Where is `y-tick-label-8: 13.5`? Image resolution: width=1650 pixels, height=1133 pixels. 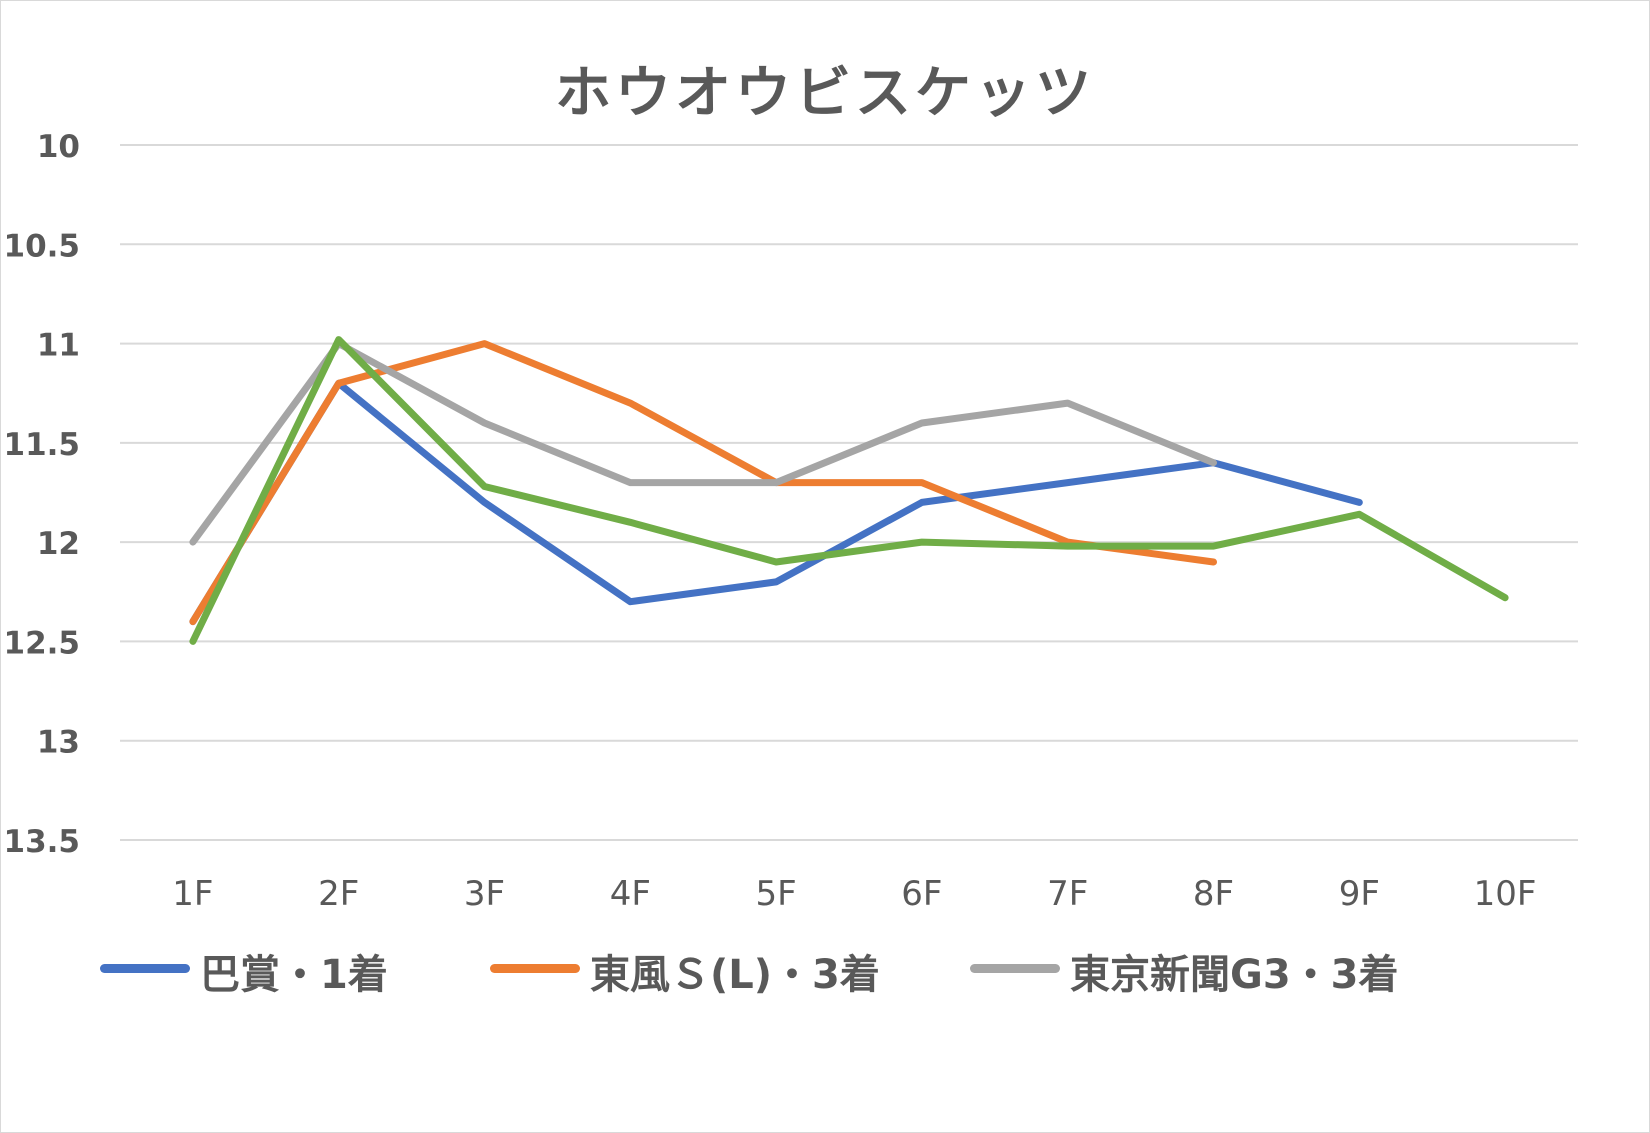
y-tick-label-8: 13.5 is located at coordinates (42, 842).